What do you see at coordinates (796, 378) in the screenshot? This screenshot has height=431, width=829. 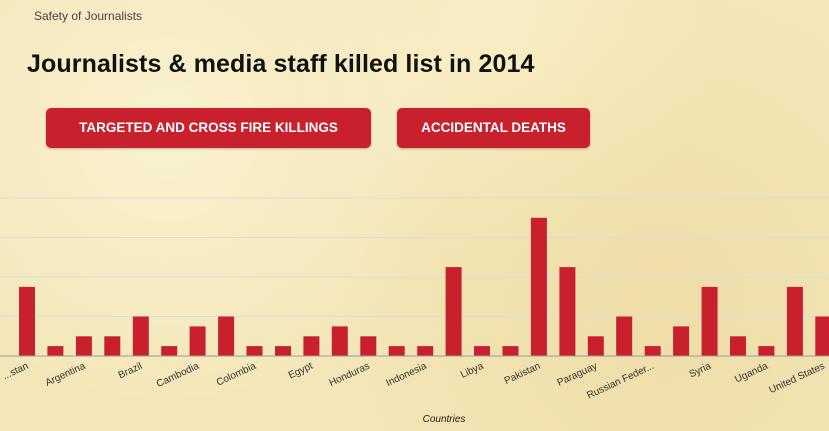 I see `x-tick-label: United States` at bounding box center [796, 378].